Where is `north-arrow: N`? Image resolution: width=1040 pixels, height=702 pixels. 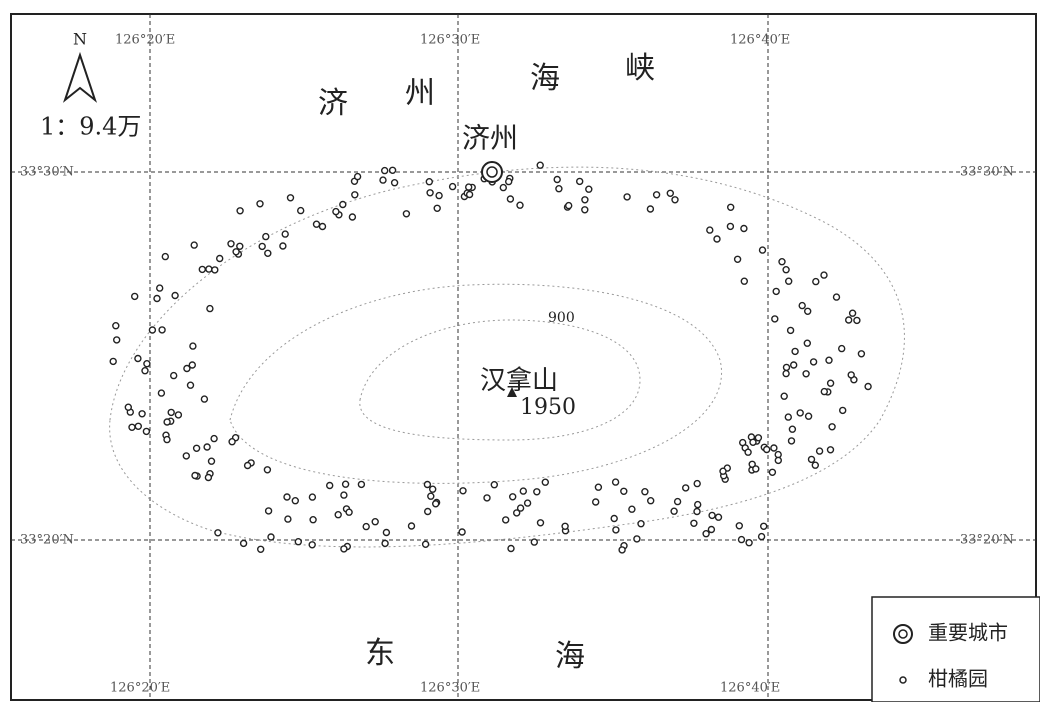
north-arrow: N is located at coordinates (80, 66).